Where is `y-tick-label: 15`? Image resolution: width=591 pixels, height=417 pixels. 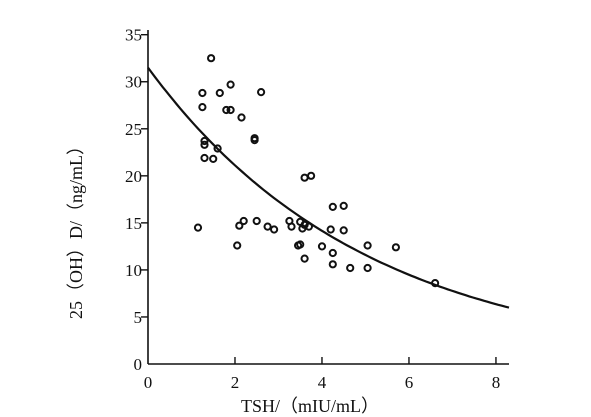
y-tick-label: 15 is located at coordinates (133, 223).